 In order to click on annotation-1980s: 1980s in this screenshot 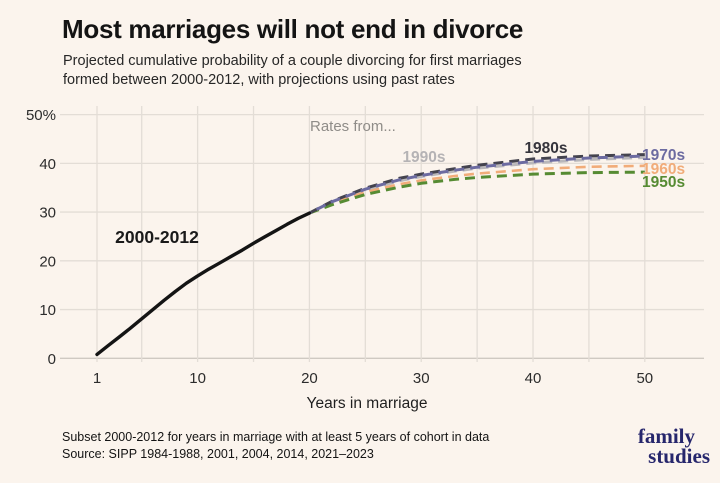, I will do `click(545, 148)`.